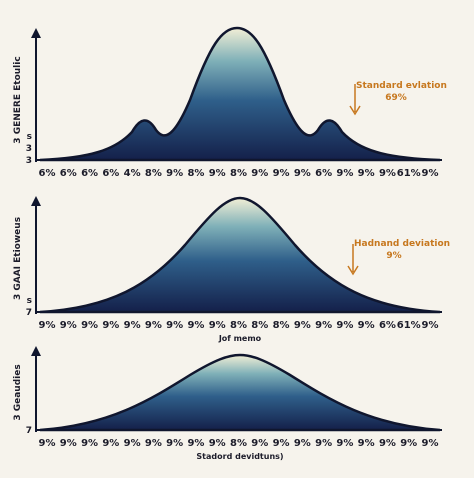  What do you see at coordinates (18, 99) in the screenshot?
I see `y-axis-label: 3 GENERE Etoulic` at bounding box center [18, 99].